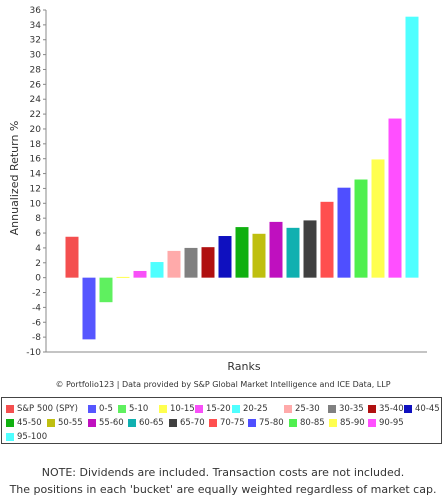 This screenshot has width=446, height=503. What do you see at coordinates (36, 26) in the screenshot?
I see `y-tick-label: 34` at bounding box center [36, 26].